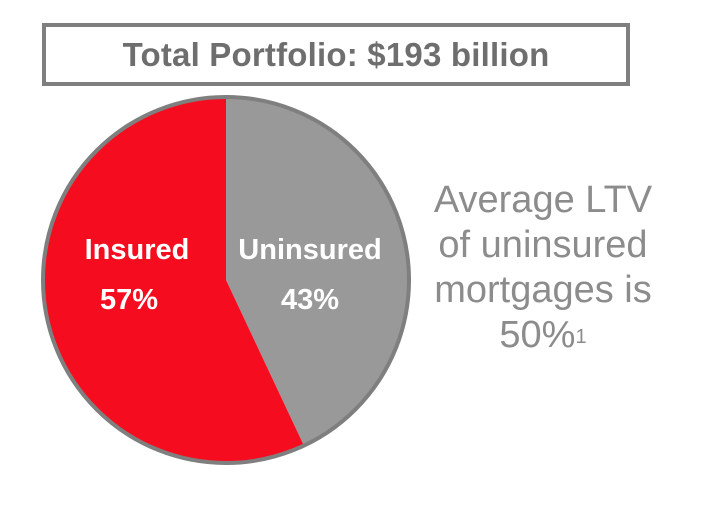 Image resolution: width=710 pixels, height=525 pixels. Describe the element at coordinates (310, 300) in the screenshot. I see `uninsured-value-label: 43%` at that location.